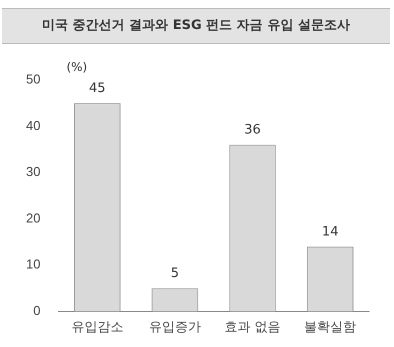  What do you see at coordinates (36, 310) in the screenshot?
I see `y-tick-label: 0` at bounding box center [36, 310].